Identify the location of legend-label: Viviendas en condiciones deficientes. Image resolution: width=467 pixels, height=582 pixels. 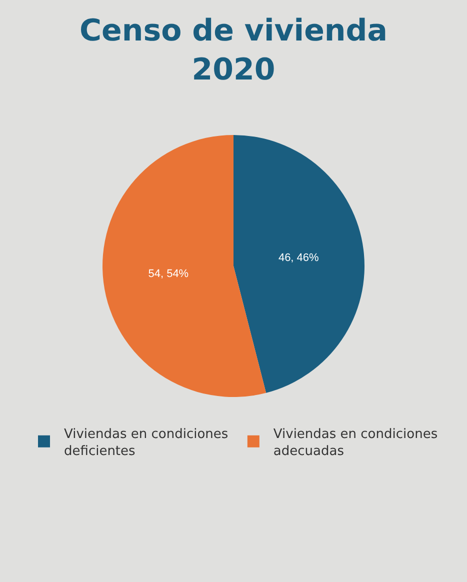
(146, 442).